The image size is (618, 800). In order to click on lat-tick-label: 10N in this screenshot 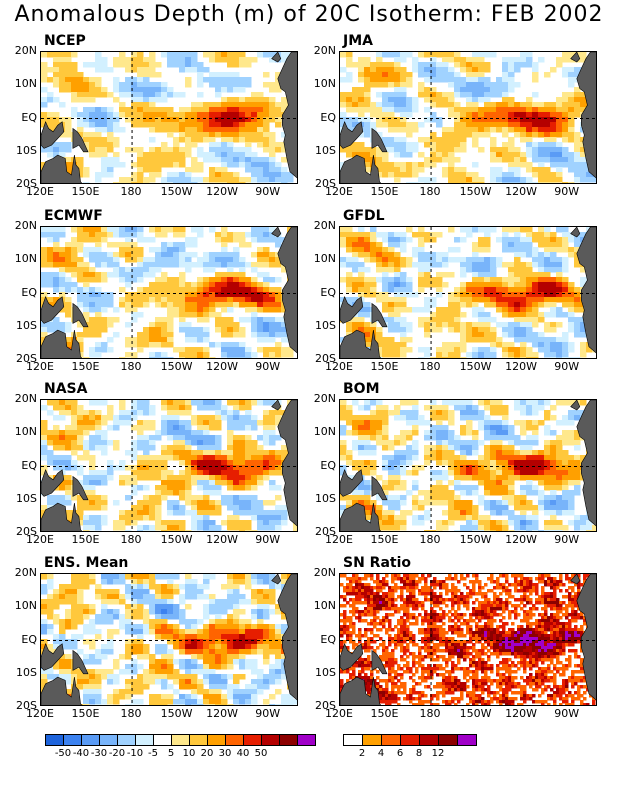, I will do `click(324, 259)`.